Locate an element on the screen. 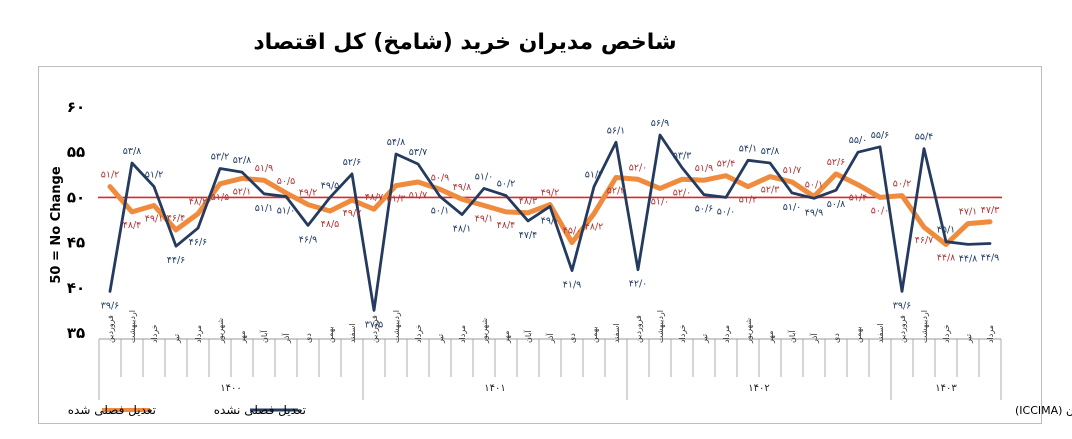  data-label-nsa: ۴۷/۴ is located at coordinates (528, 235).